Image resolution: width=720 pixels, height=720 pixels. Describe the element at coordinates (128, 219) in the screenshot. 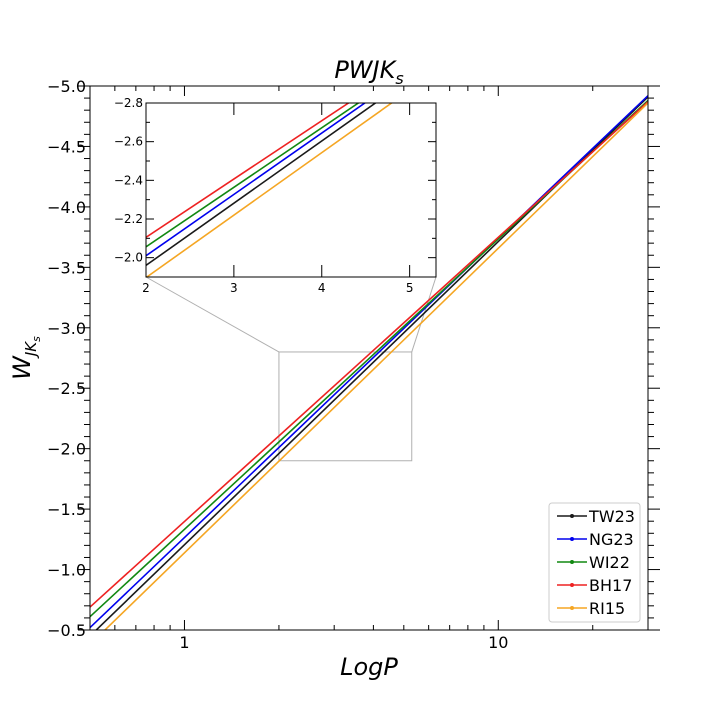

I see `inset-y-tick-label: −2.2` at that location.